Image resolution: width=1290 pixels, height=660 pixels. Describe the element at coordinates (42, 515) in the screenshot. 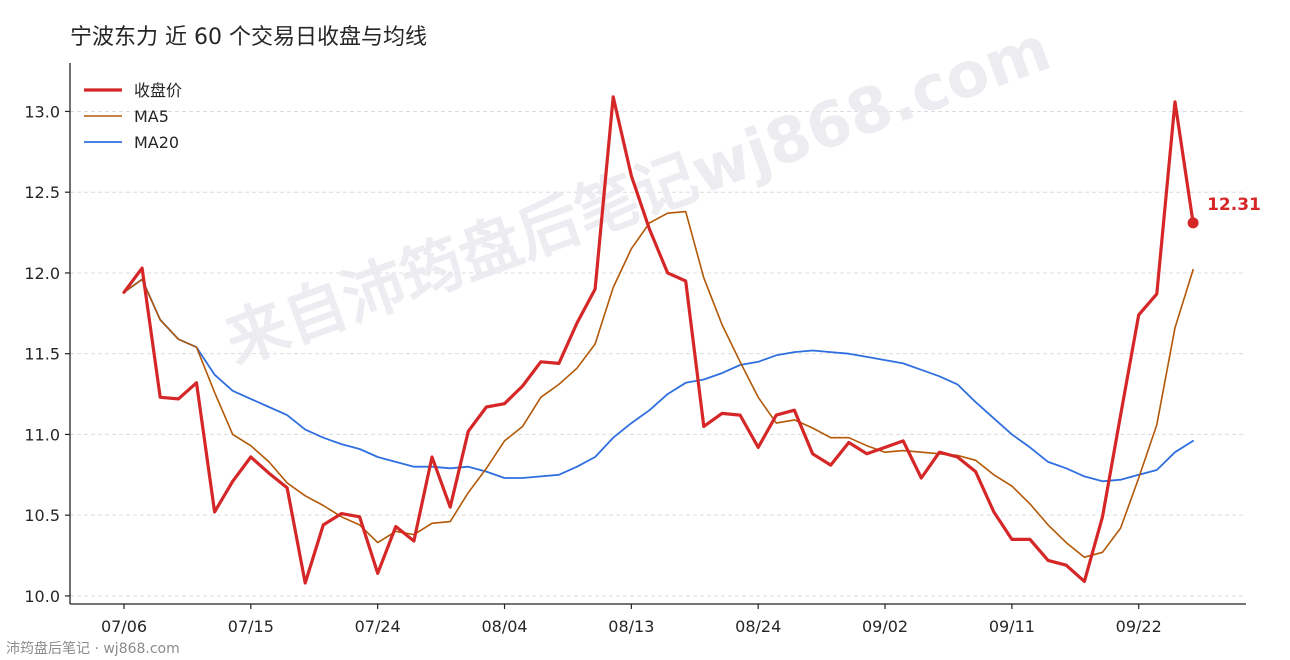

I see `y-tick-label-1: 10.5` at that location.